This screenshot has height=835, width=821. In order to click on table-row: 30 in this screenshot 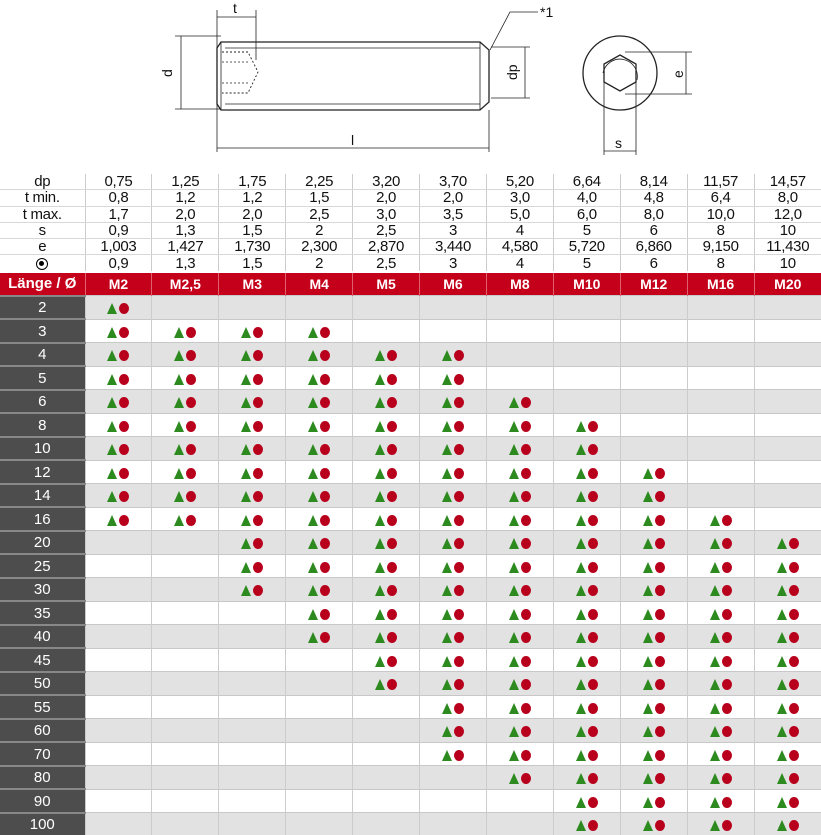, I will do `click(410, 589)`.